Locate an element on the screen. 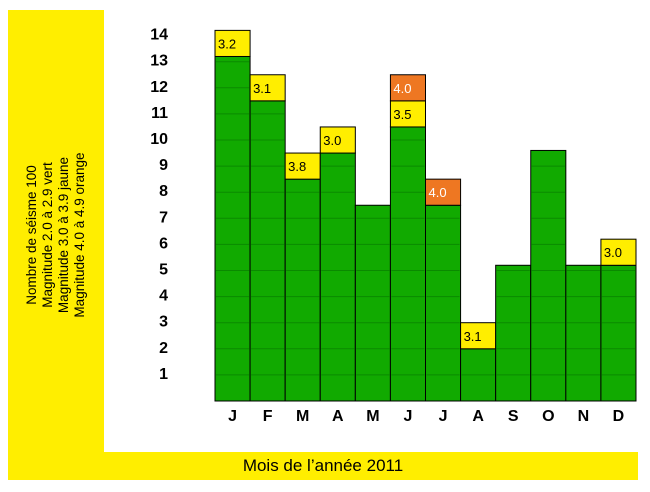  y-tick-label: 13 is located at coordinates (159, 61).